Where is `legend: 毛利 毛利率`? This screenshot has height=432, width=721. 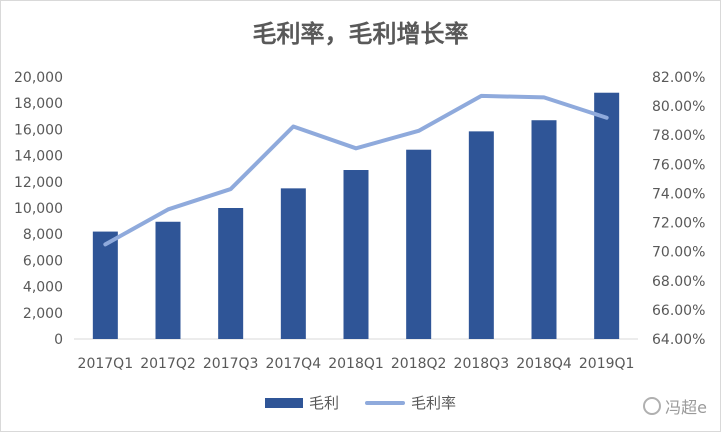 legend: 毛利 毛利率 is located at coordinates (360, 402).